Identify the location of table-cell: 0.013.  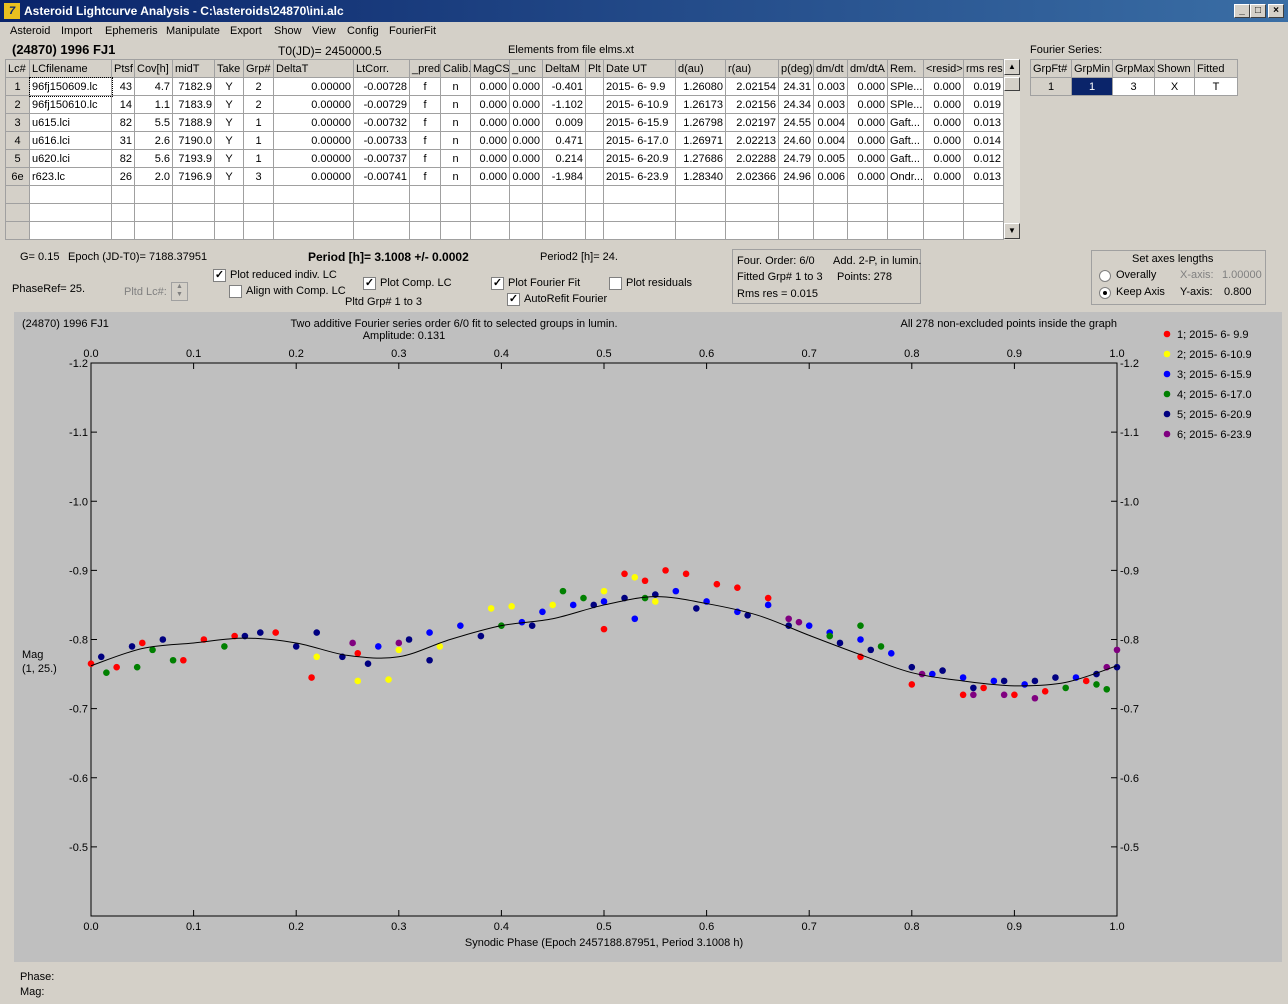
(983, 176).